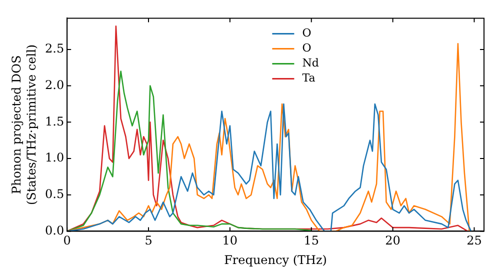  I want to click on y-tick-label: 0.0, so click(54, 230).